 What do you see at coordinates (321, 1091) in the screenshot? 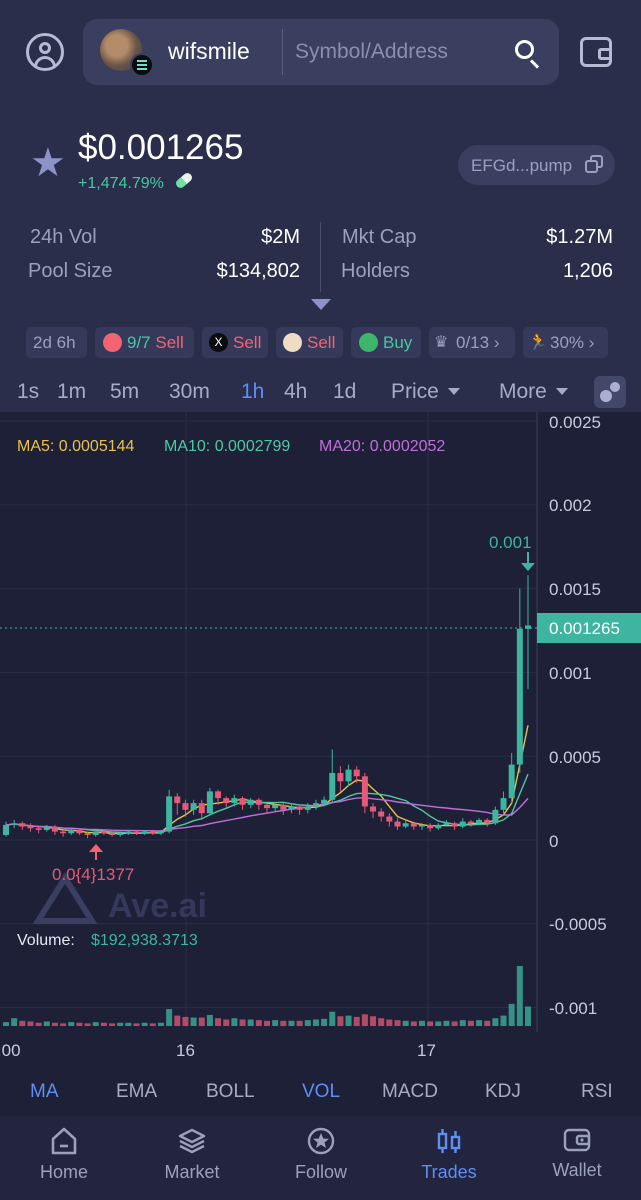
I see `indicator-tab-vol: VOL` at bounding box center [321, 1091].